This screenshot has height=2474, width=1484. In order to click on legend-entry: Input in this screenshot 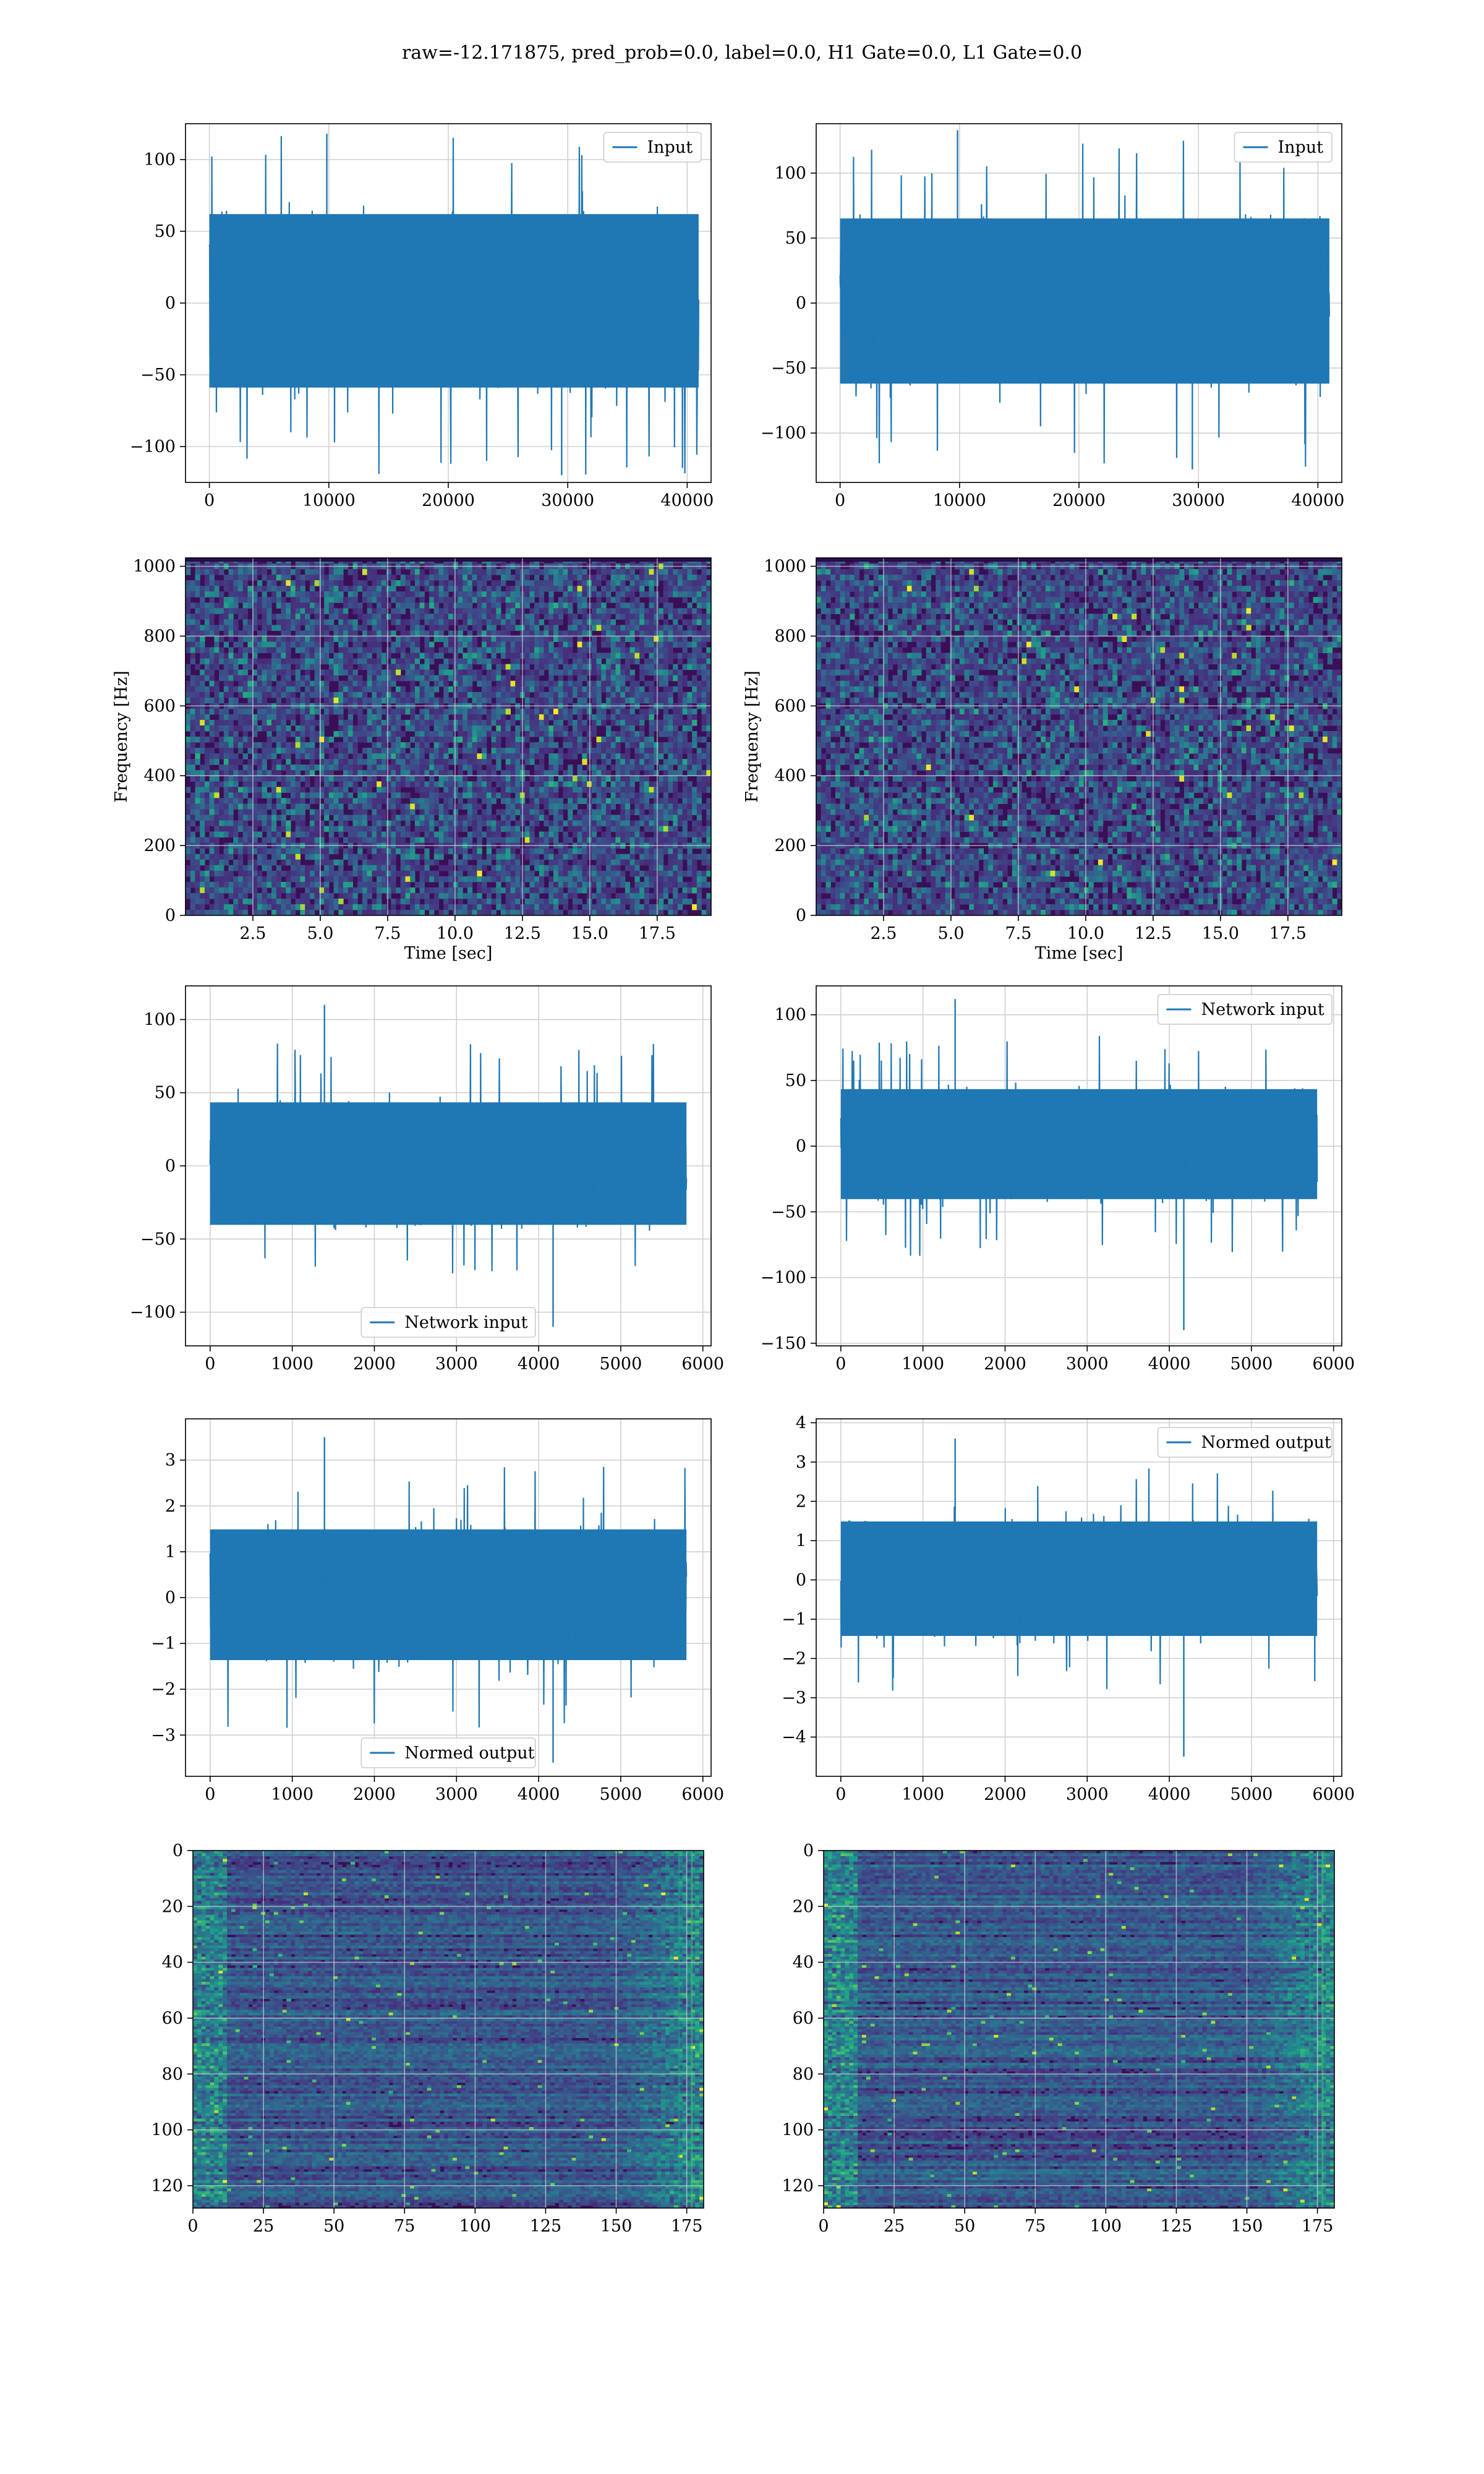, I will do `click(1301, 147)`.